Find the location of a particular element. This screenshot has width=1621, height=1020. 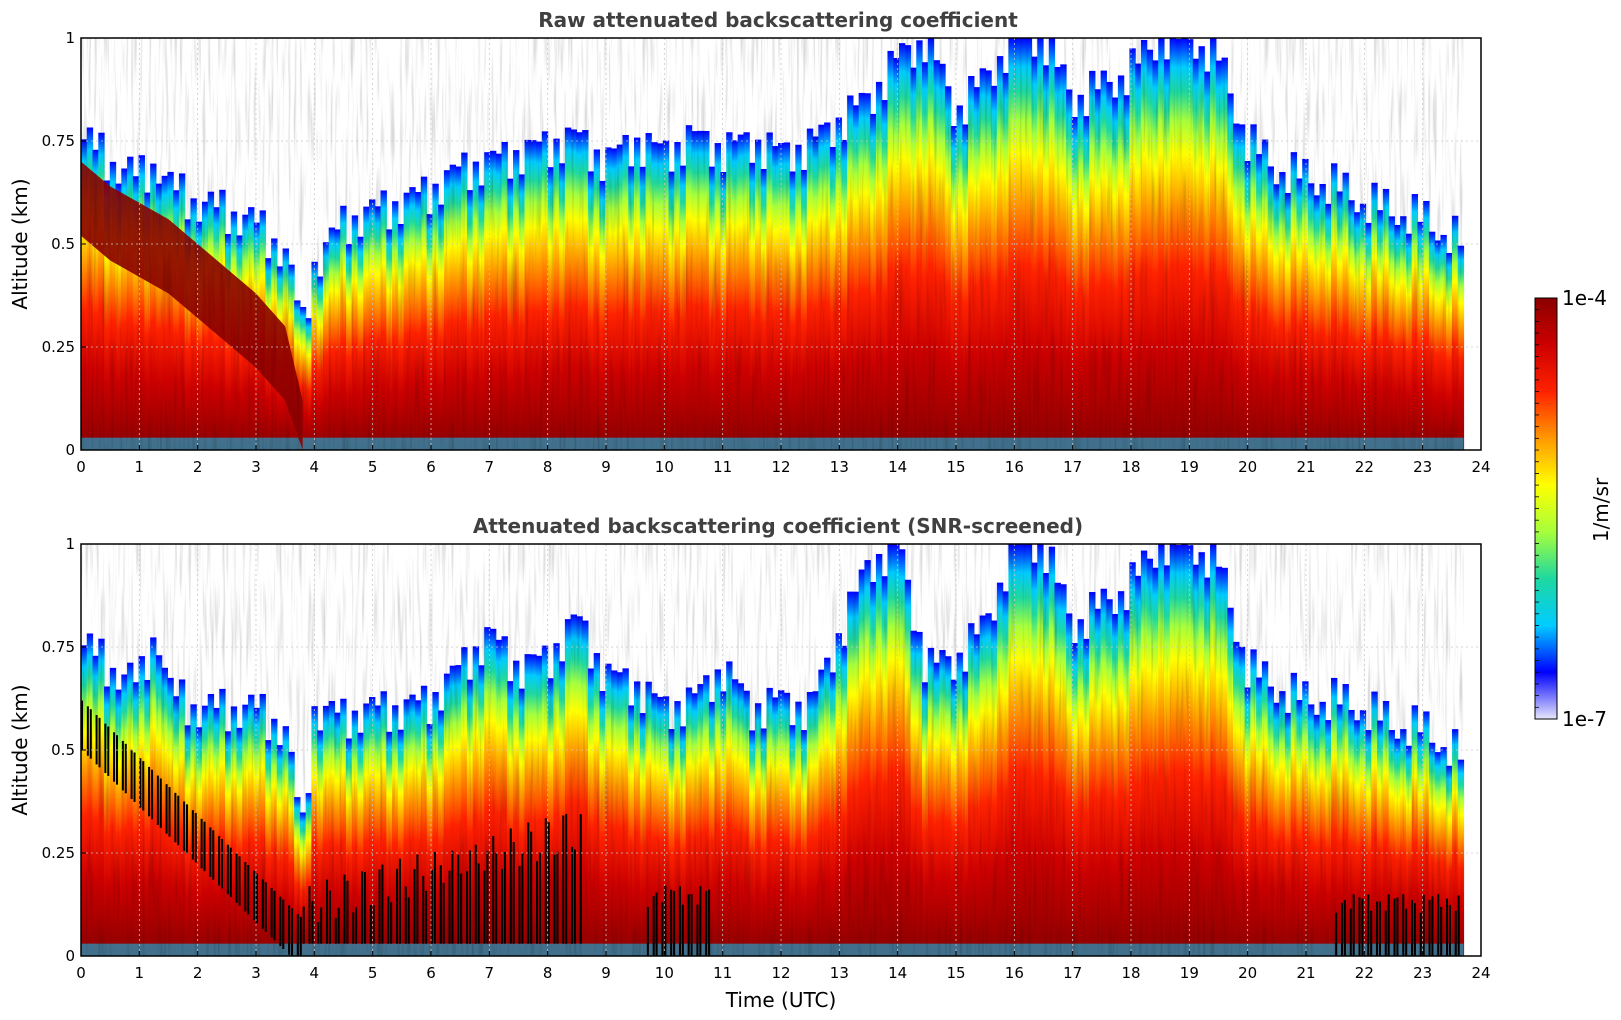

colorbar-min-label: 1e-7 is located at coordinates (1584, 719).